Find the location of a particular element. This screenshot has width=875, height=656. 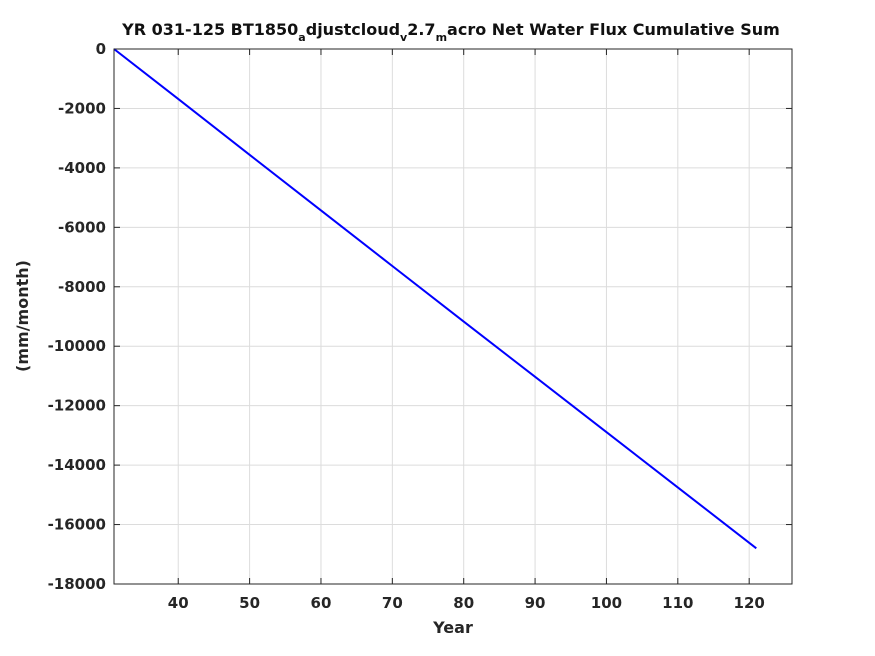

x-axis-label: Year is located at coordinates (452, 627).